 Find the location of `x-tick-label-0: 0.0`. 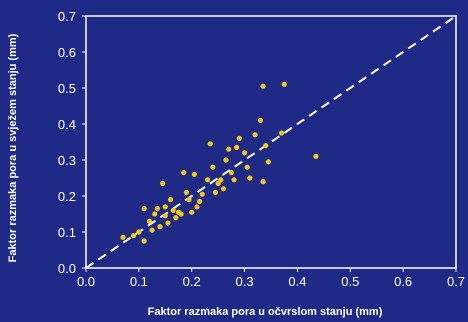

x-tick-label-0: 0.0 is located at coordinates (86, 281).